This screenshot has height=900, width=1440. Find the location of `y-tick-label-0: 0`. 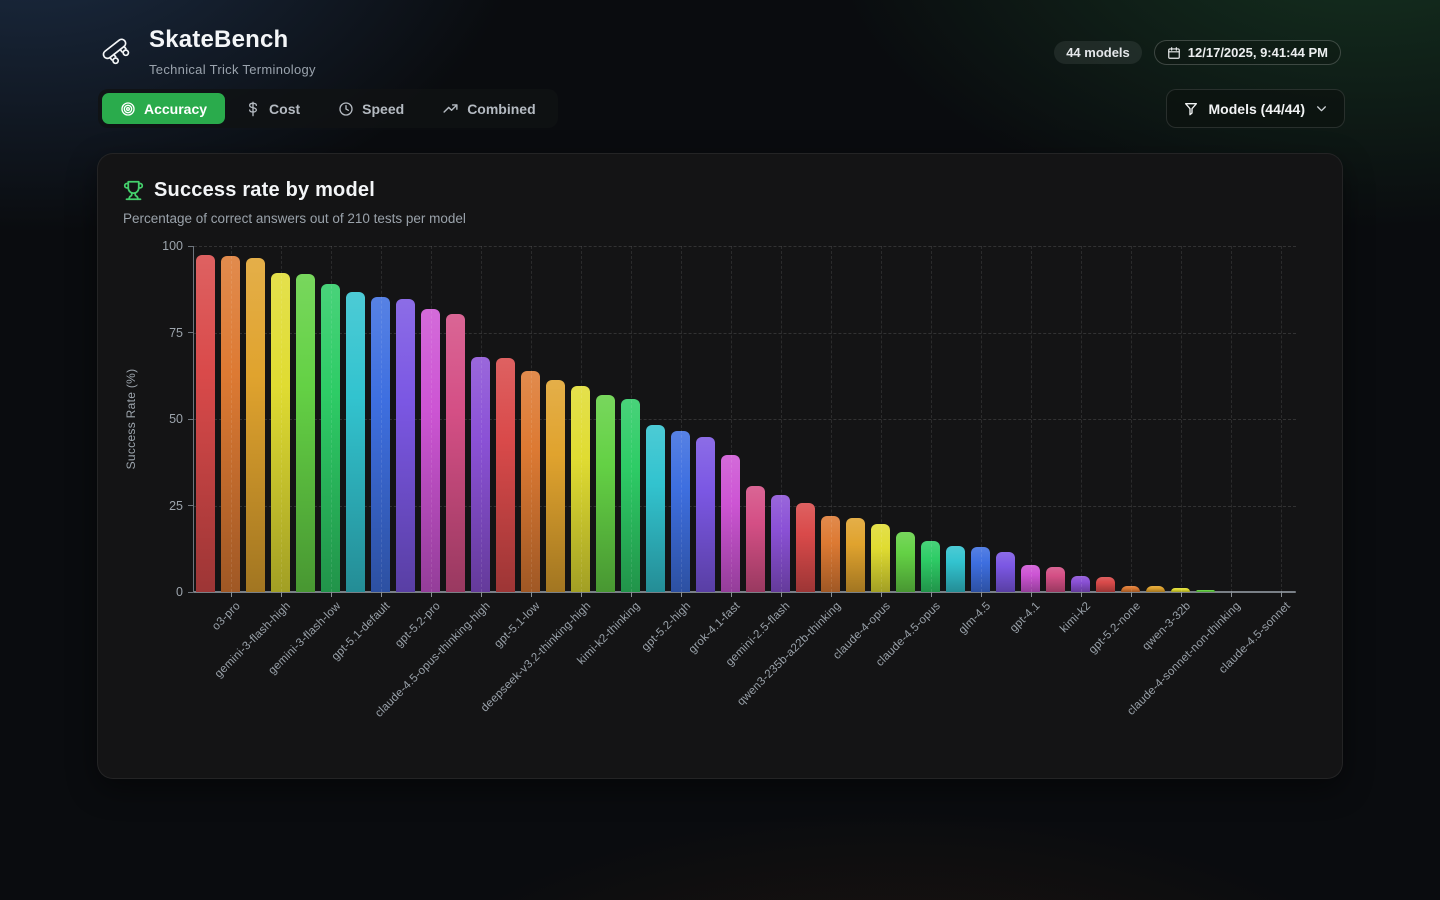

y-tick-label-0: 0 is located at coordinates (179, 592).